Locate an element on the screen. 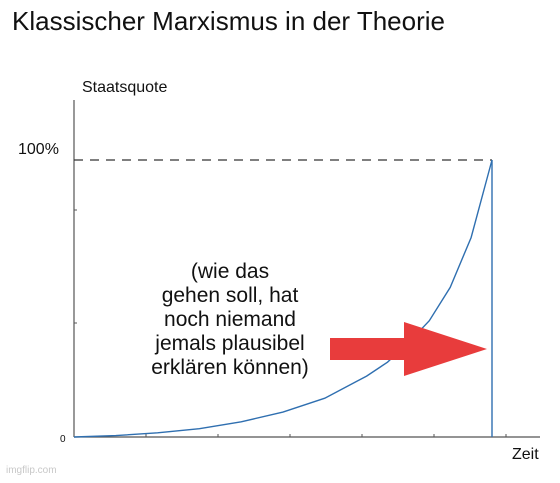 The image size is (560, 483). y-tick-label-0: 0 is located at coordinates (63, 439).